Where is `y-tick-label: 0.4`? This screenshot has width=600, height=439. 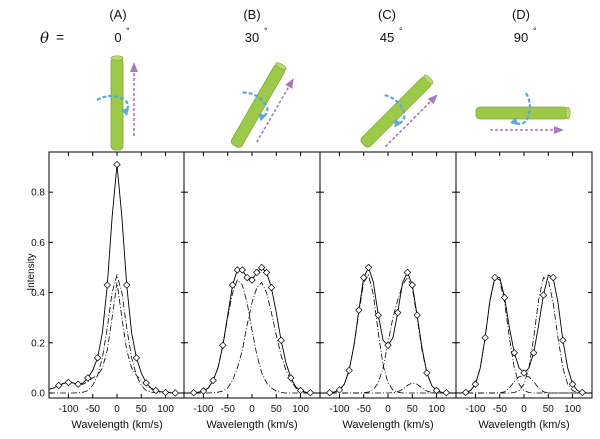
y-tick-label: 0.4 is located at coordinates (38, 293).